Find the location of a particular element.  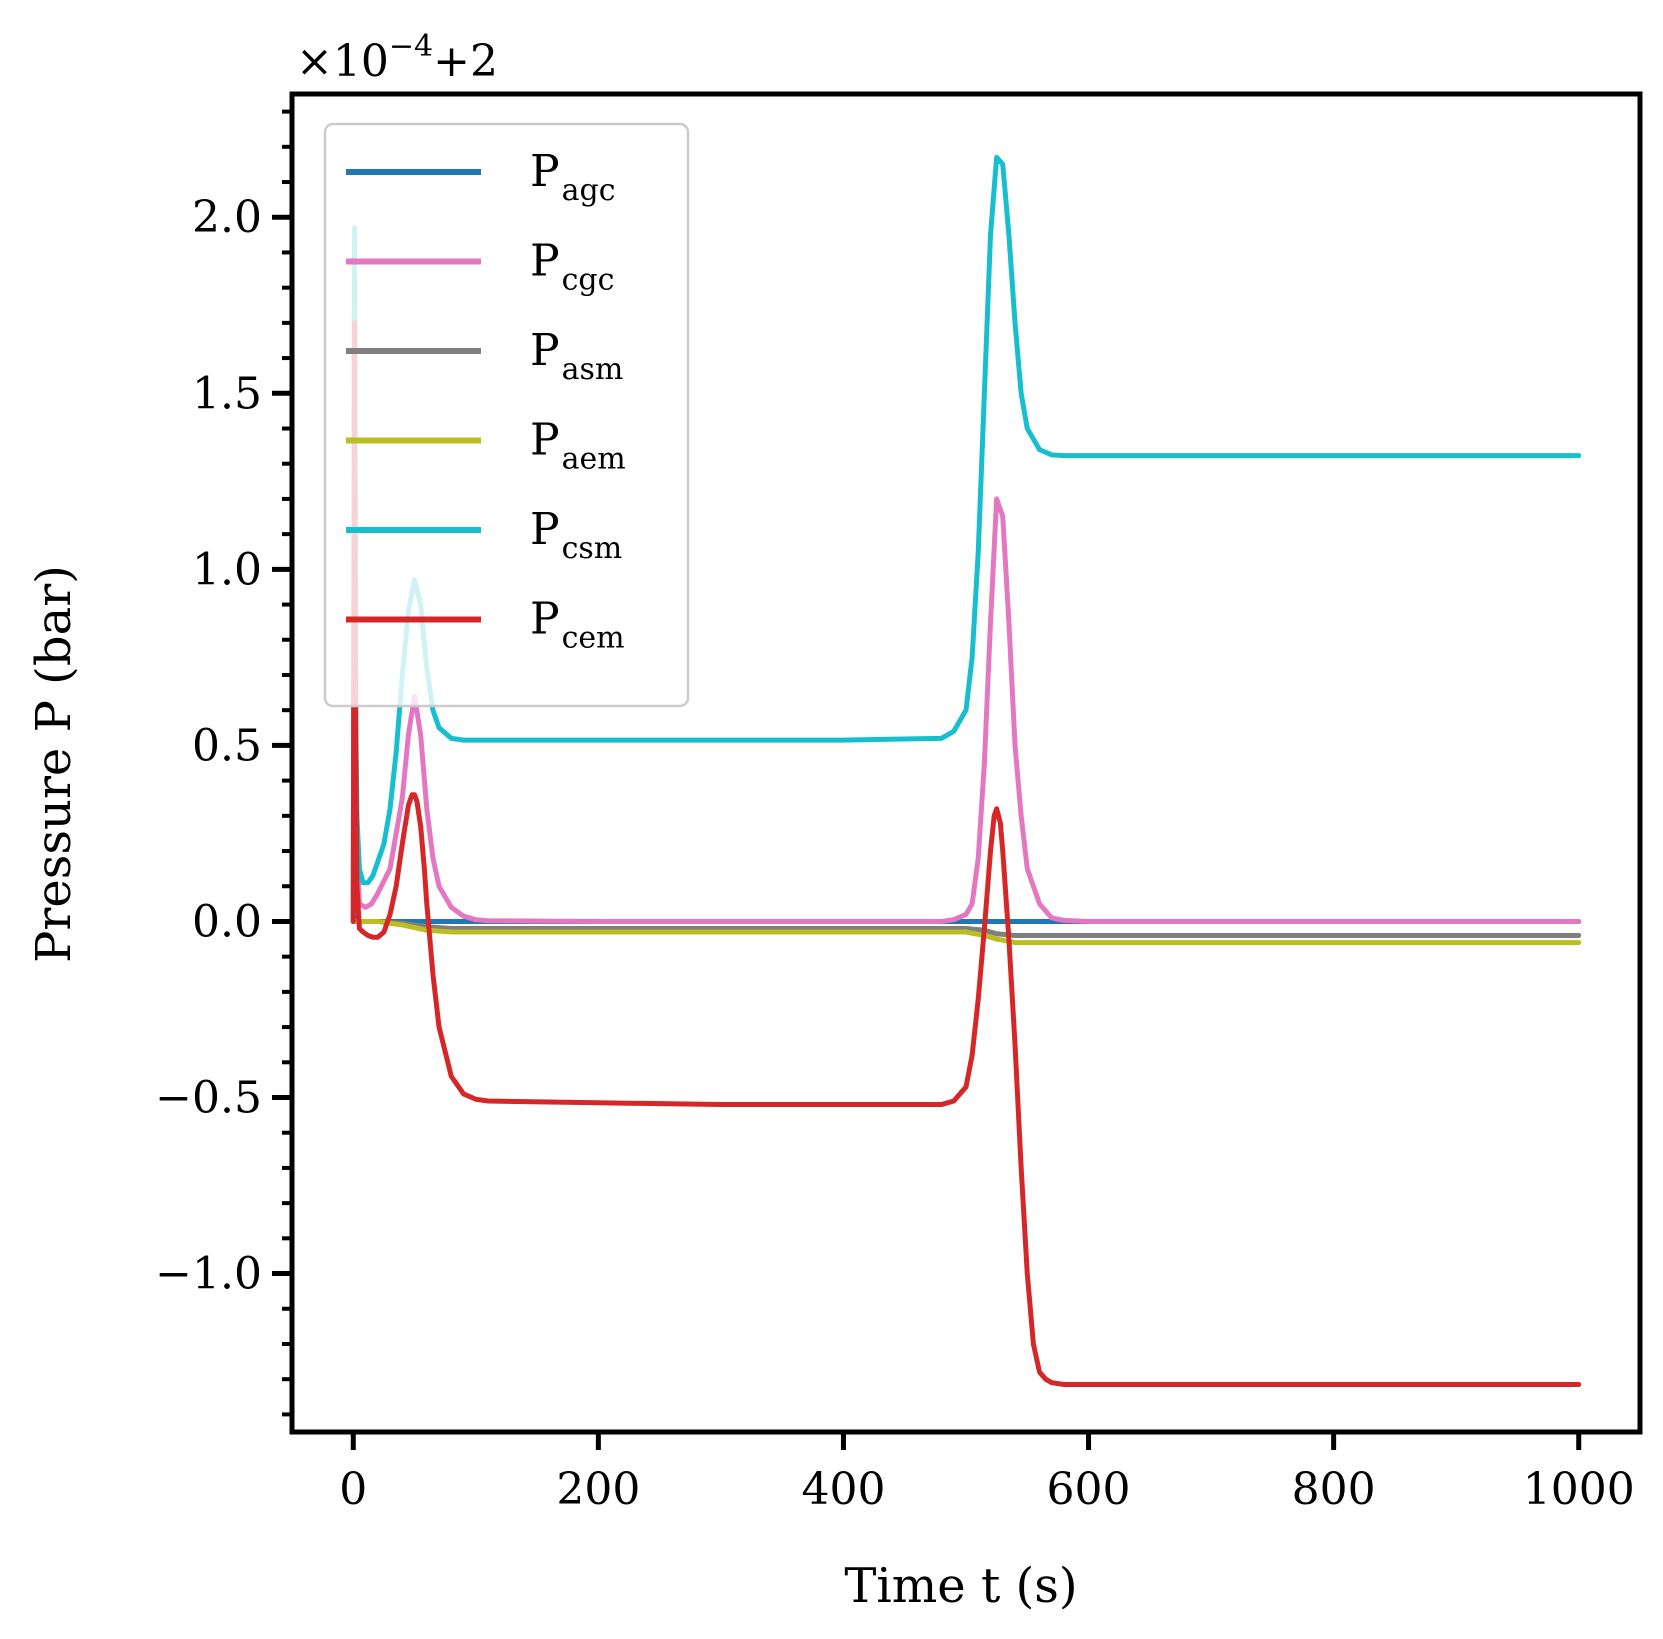

y-axis-offset-text: ×10−4+2 is located at coordinates (397, 58).